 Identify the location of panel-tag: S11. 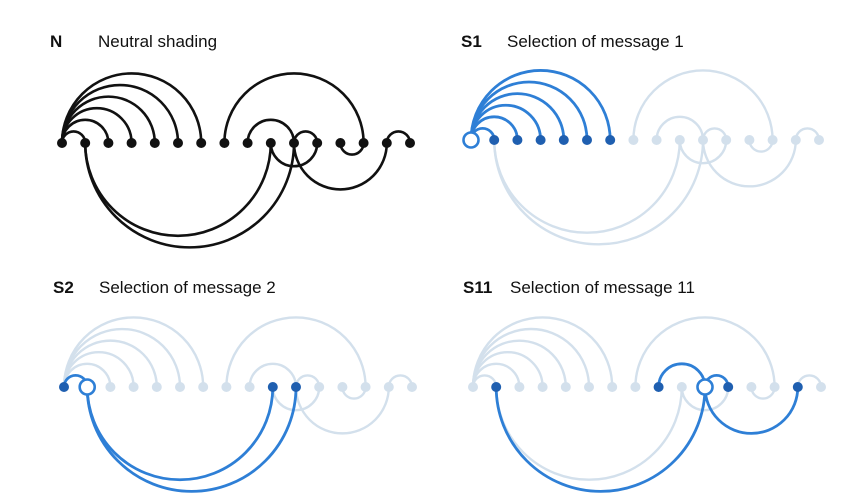
(478, 287).